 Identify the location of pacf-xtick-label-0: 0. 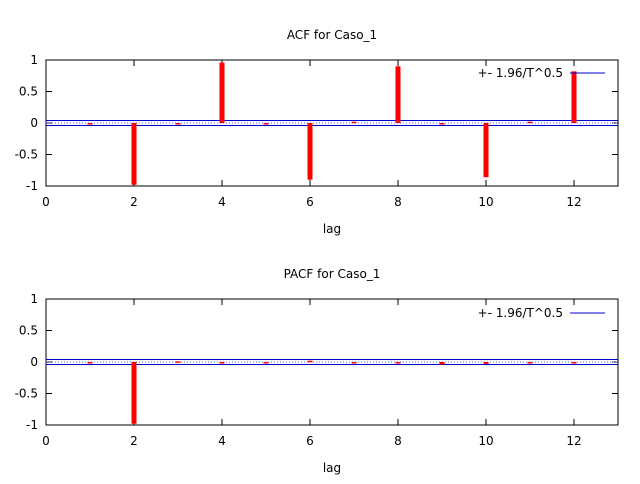
(46, 441).